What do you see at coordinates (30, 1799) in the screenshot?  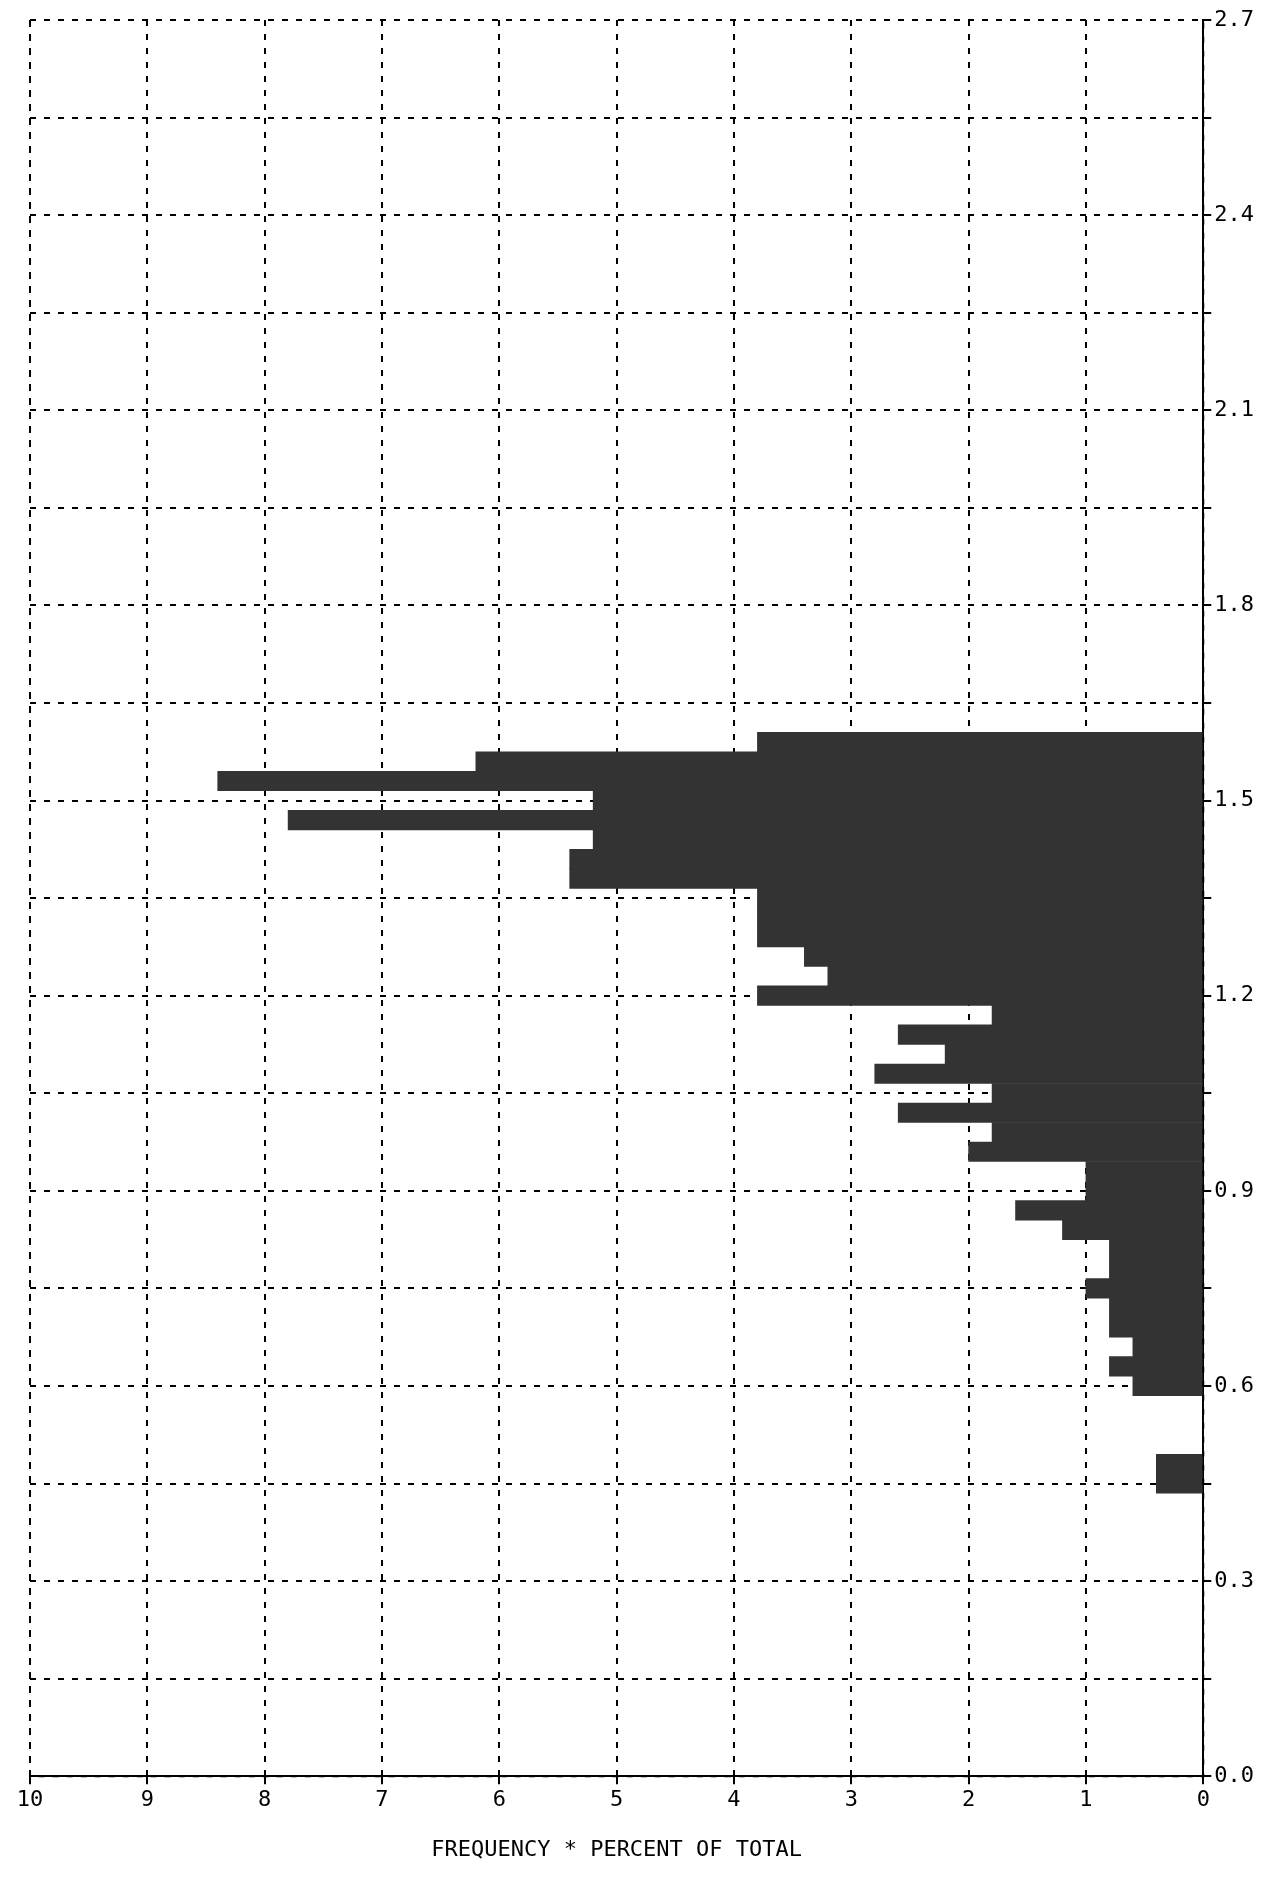 I see `x-tick-label: 10` at bounding box center [30, 1799].